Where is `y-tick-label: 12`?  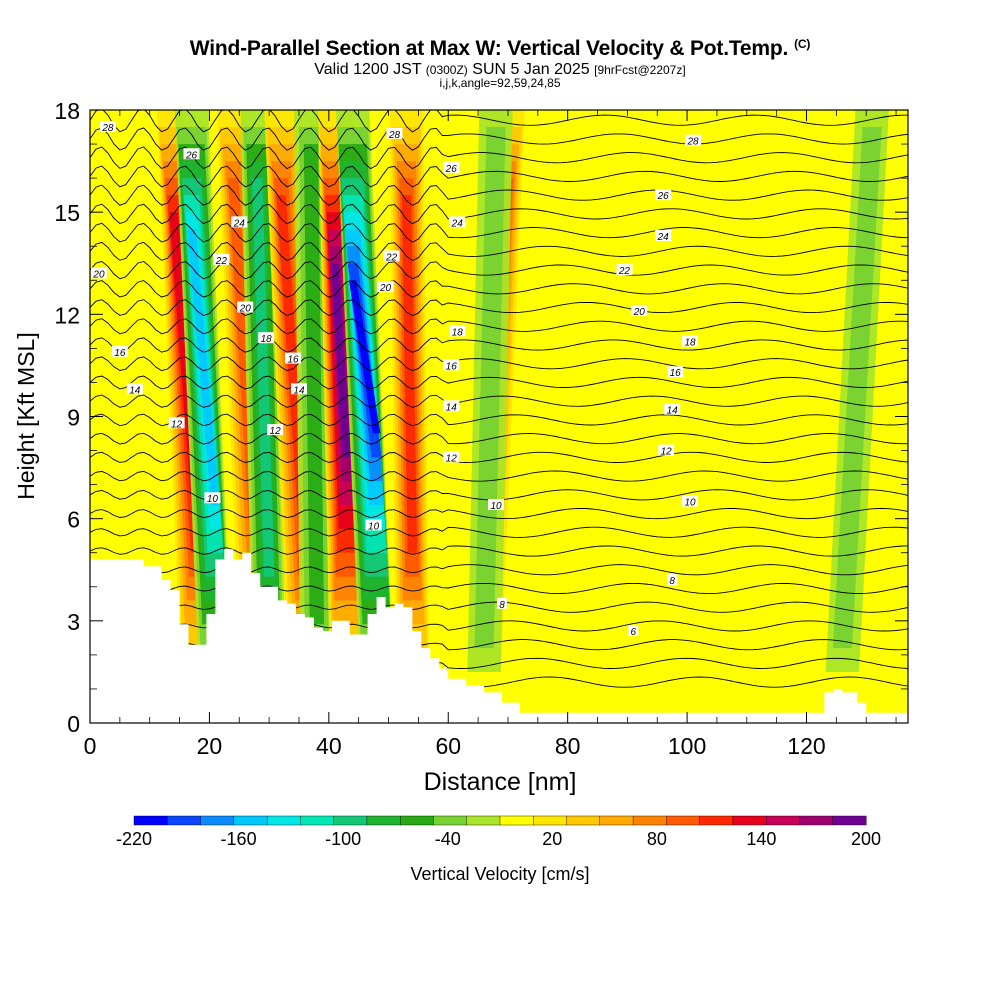
y-tick-label: 12 is located at coordinates (67, 315).